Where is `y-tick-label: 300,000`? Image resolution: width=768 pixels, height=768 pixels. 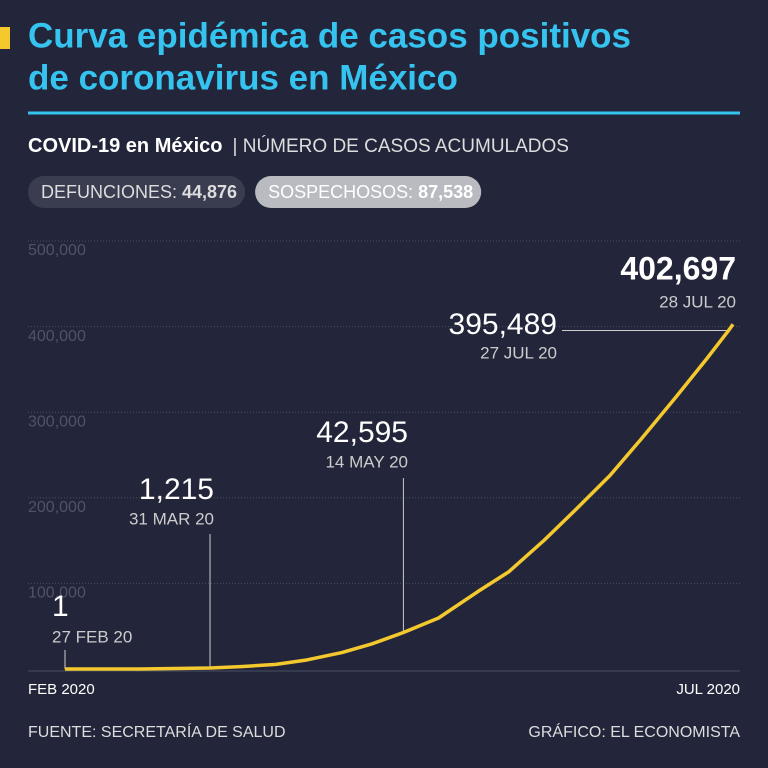
y-tick-label: 300,000 is located at coordinates (57, 421).